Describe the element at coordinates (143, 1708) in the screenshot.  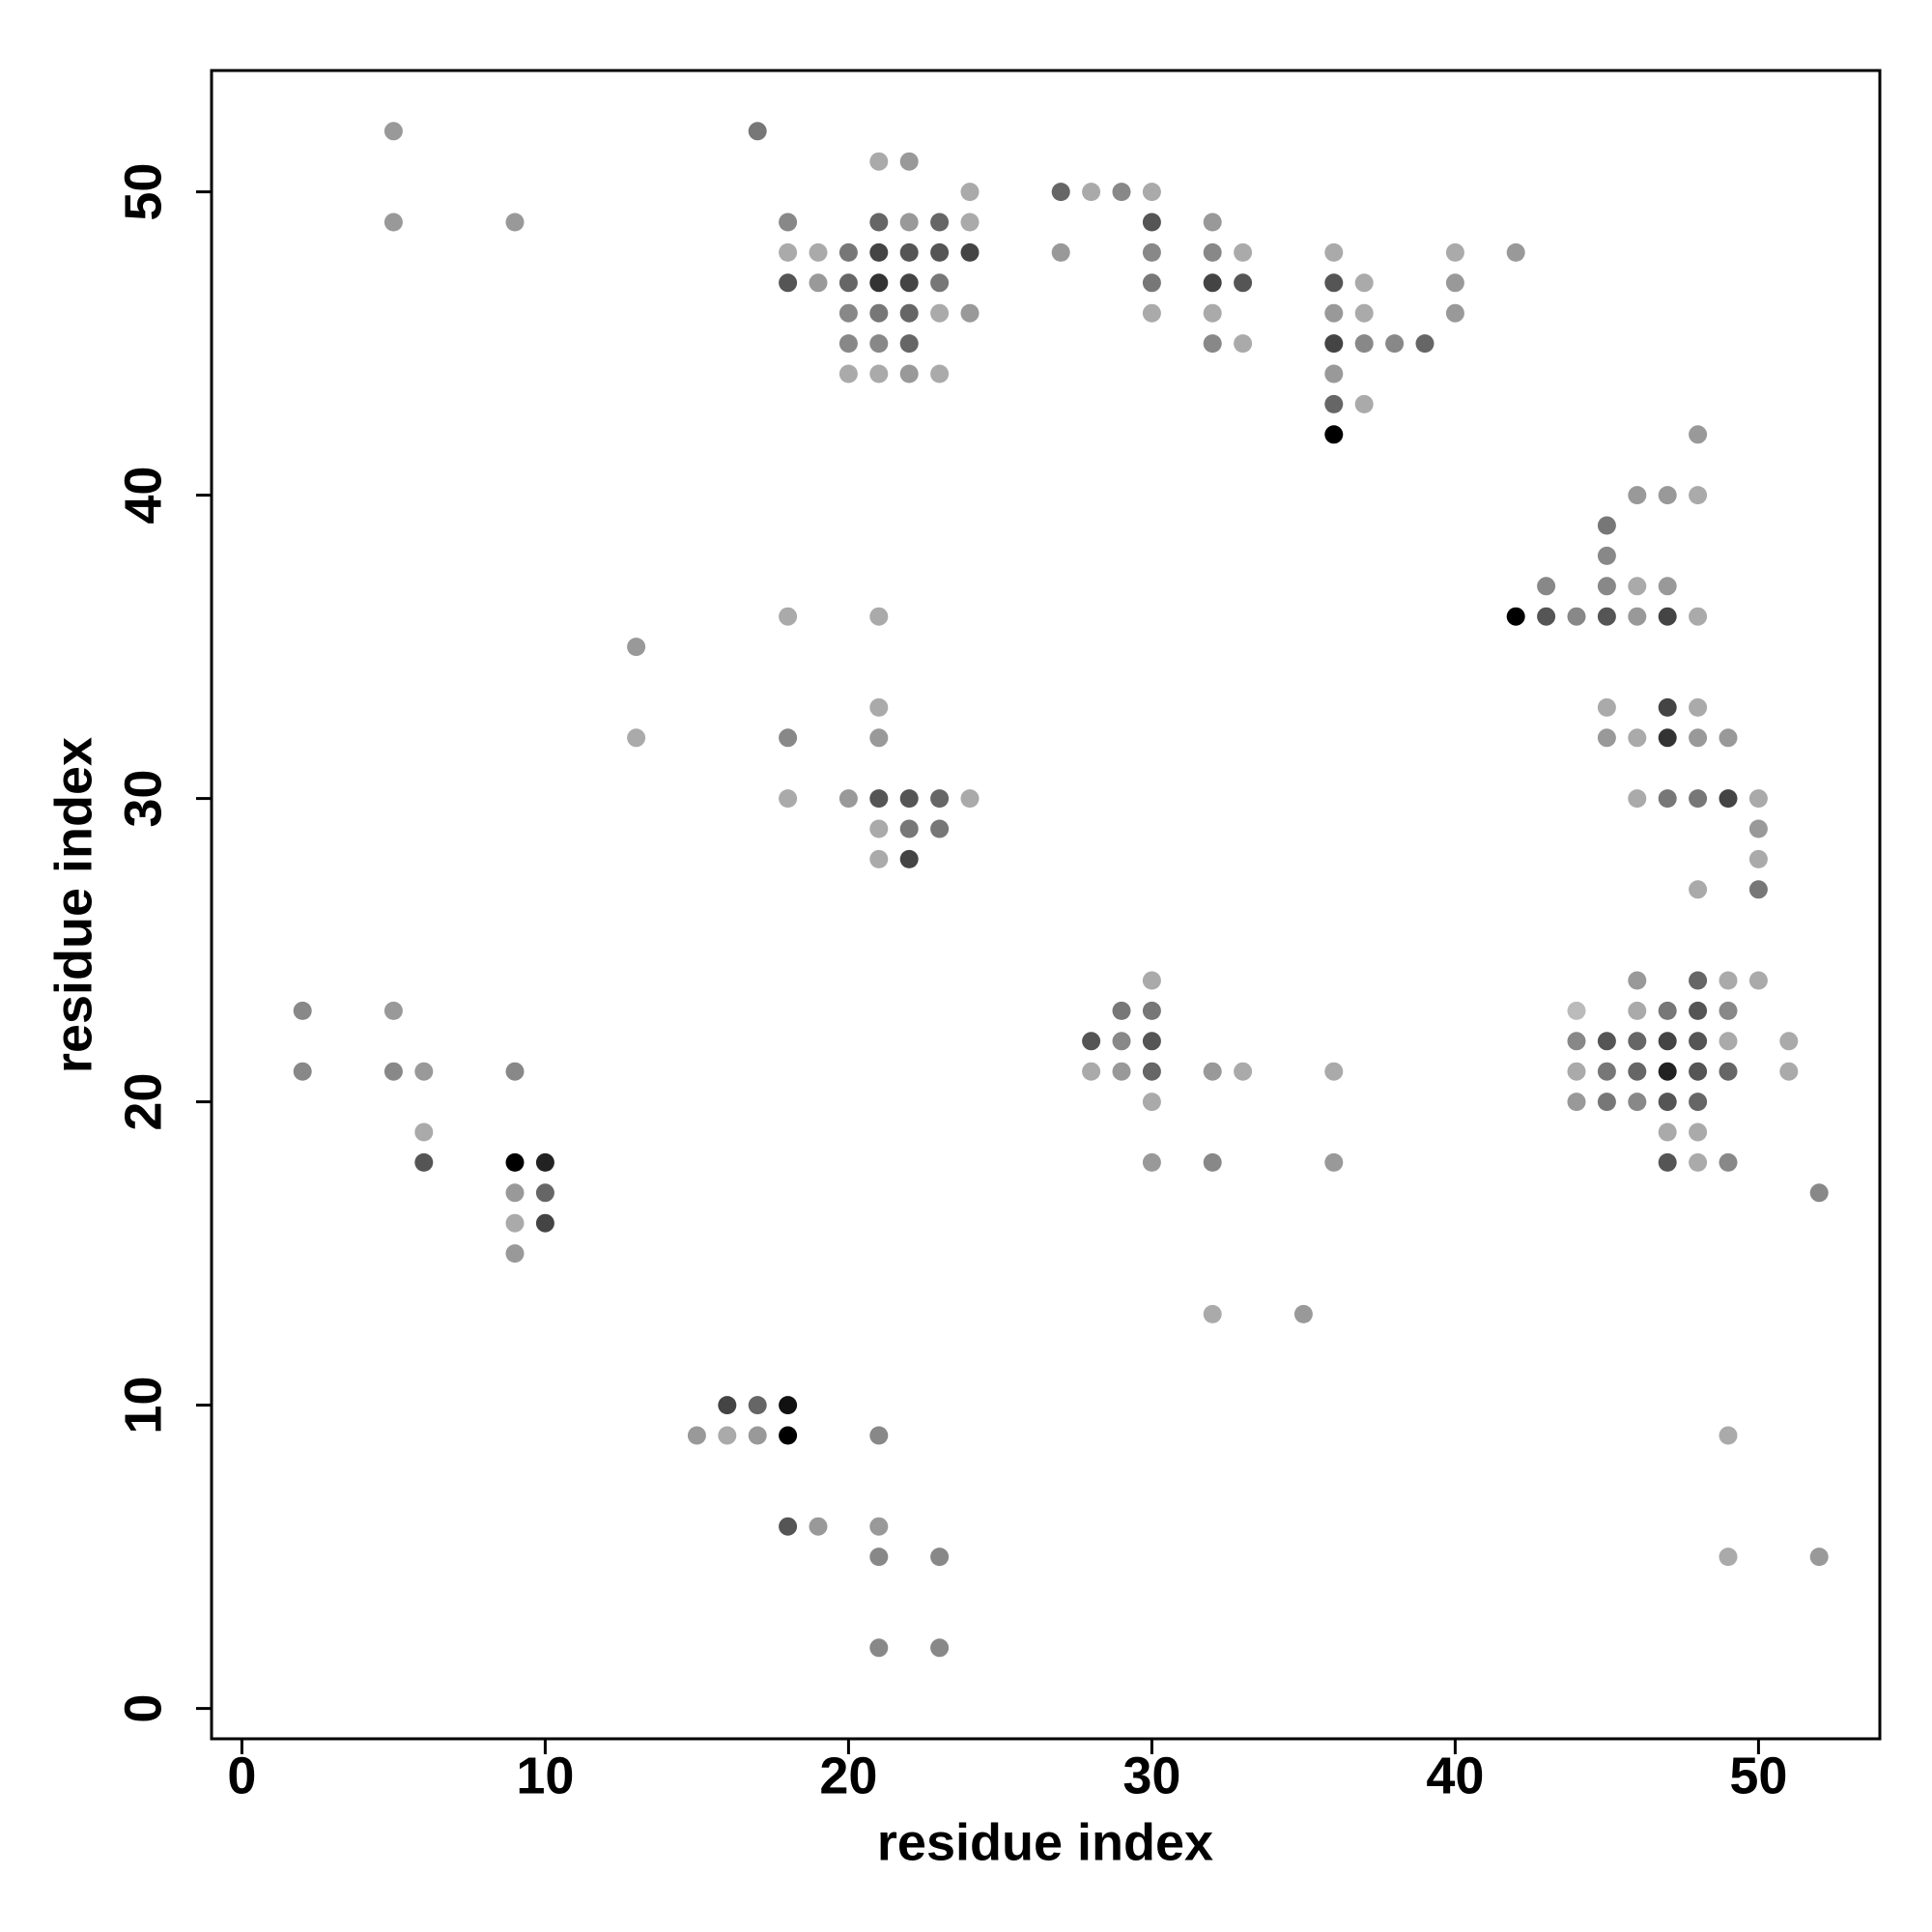
I see `y-tick-label: 0` at that location.